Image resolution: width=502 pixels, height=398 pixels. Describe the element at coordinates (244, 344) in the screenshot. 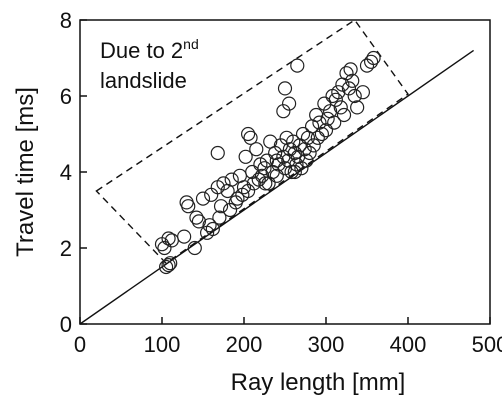

I see `x-tick-label: 200` at that location.